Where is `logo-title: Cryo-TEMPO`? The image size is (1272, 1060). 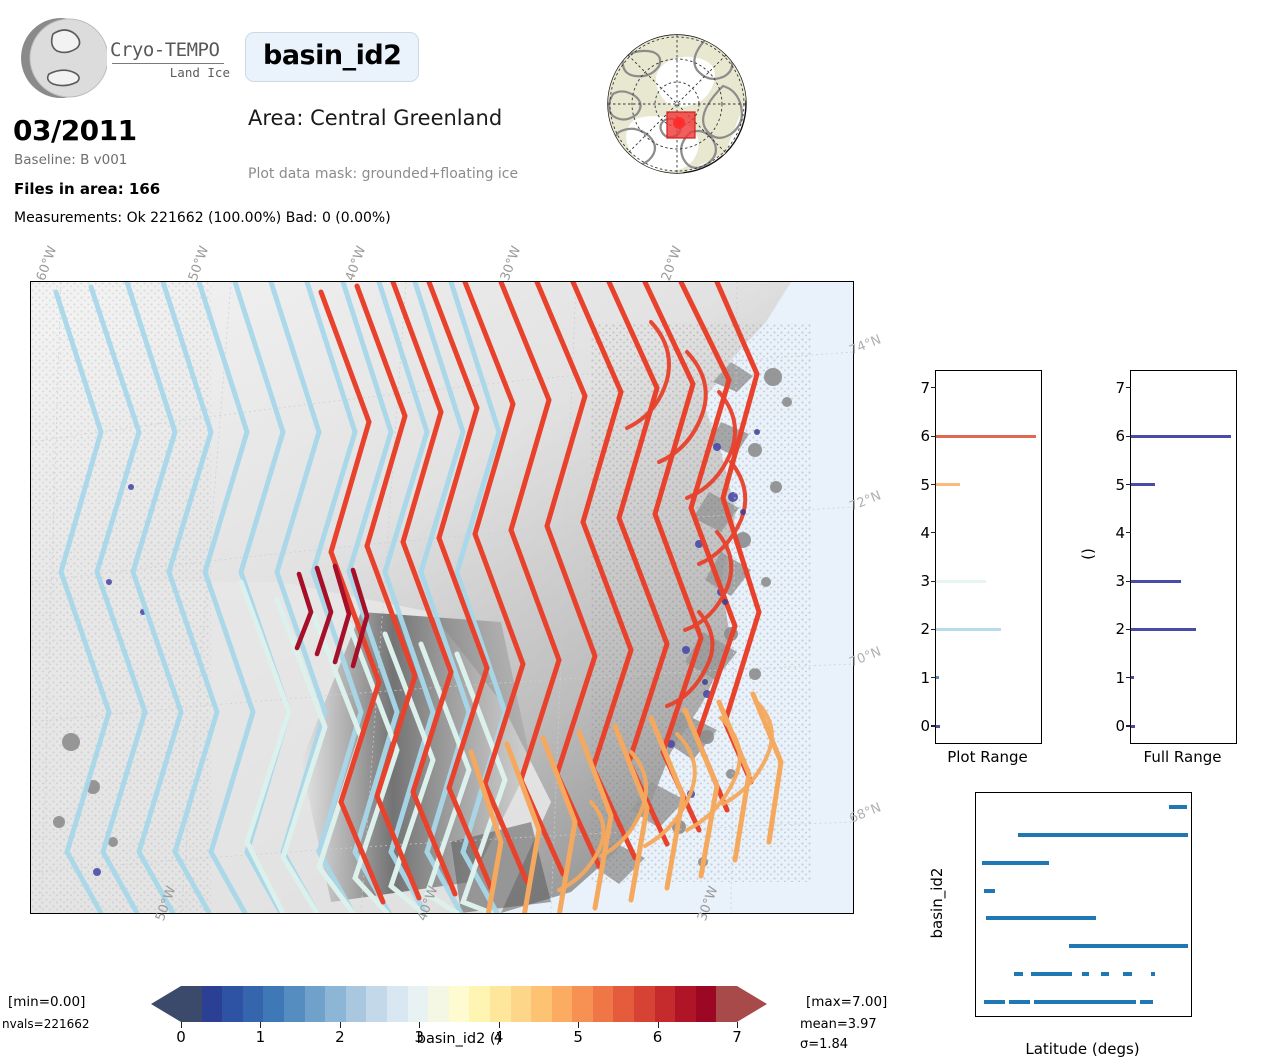
logo-title: Cryo-TEMPO is located at coordinates (165, 50).